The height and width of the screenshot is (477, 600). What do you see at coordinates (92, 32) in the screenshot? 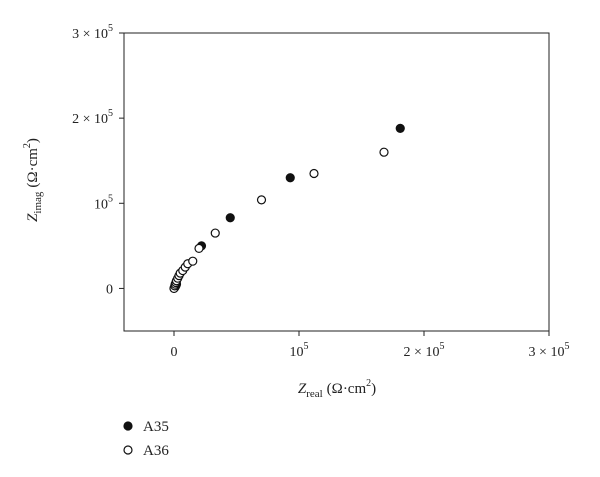
I see `y-tick-label: 3 × 10⁵` at bounding box center [92, 32].